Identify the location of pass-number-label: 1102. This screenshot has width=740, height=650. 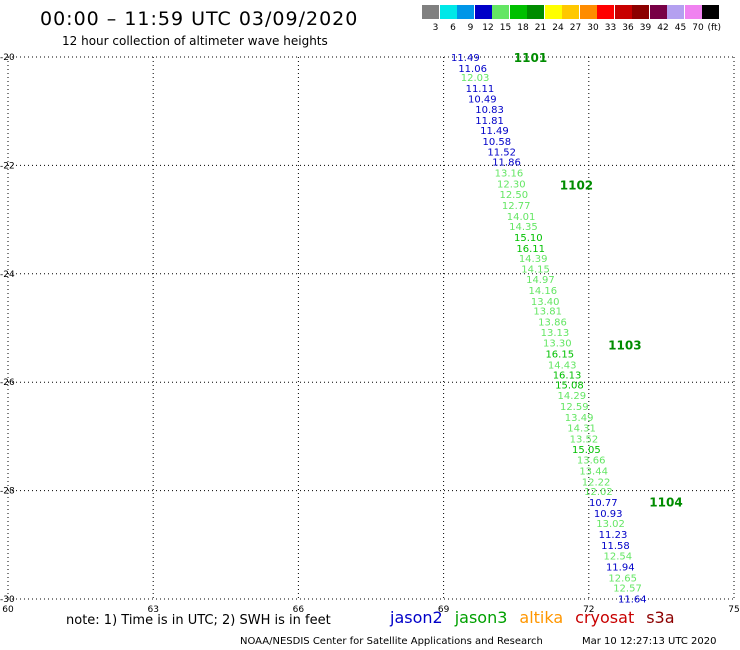
(576, 185).